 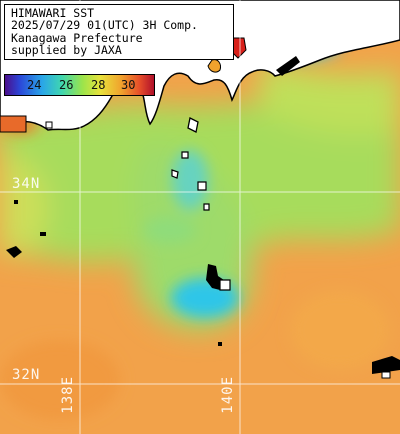 I want to click on lon-label-138e: 138E, so click(x=68, y=395).